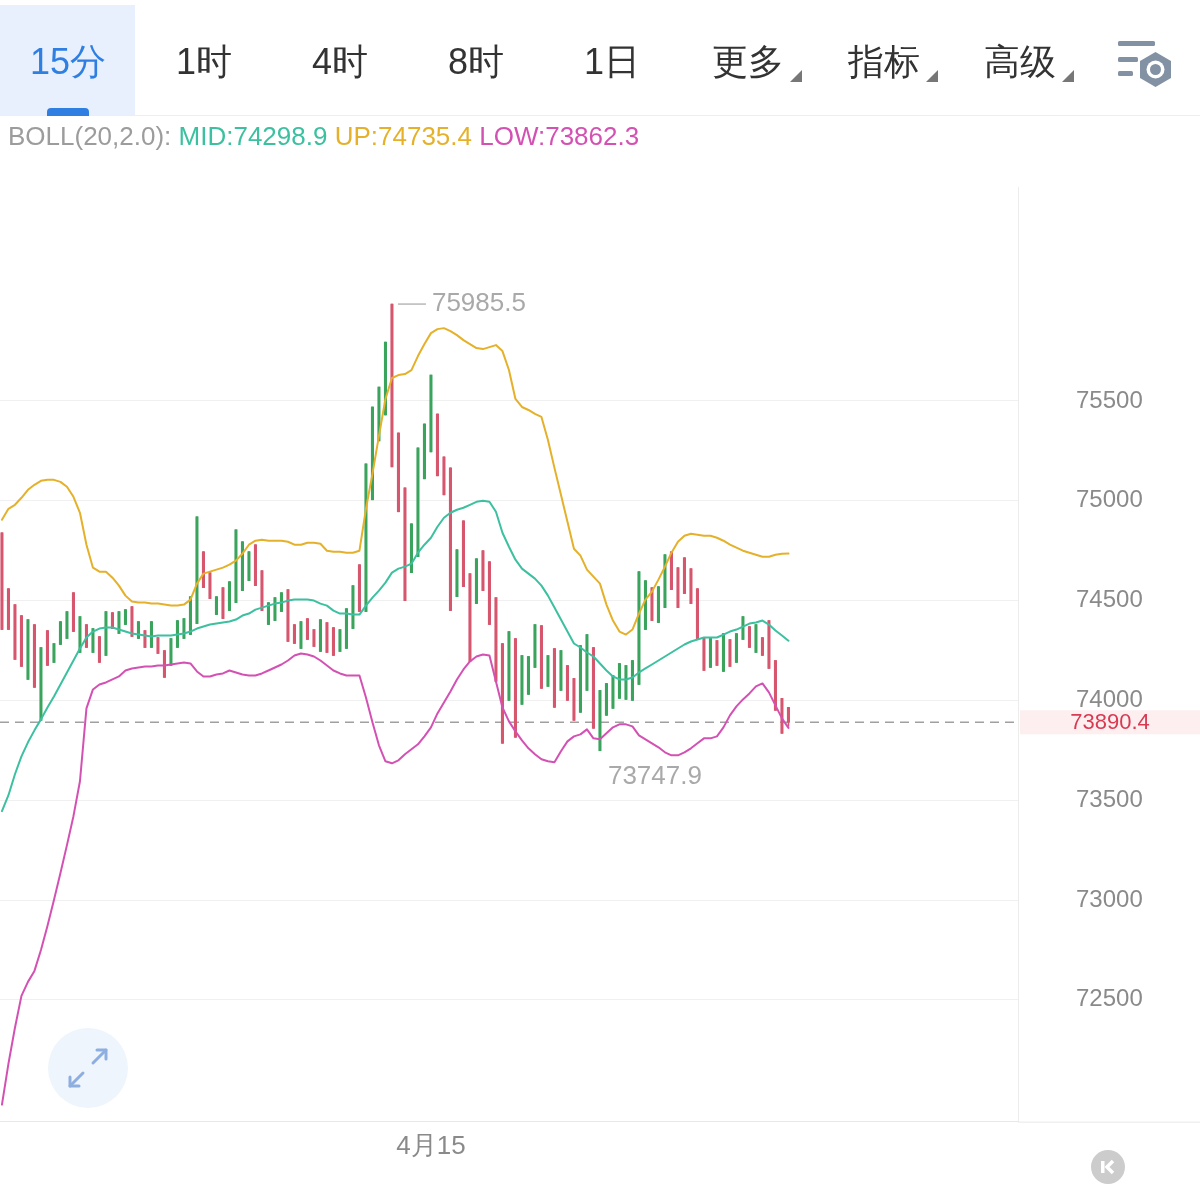 The image size is (1200, 1194). Describe the element at coordinates (476, 62) in the screenshot. I see `text: 8时` at that location.